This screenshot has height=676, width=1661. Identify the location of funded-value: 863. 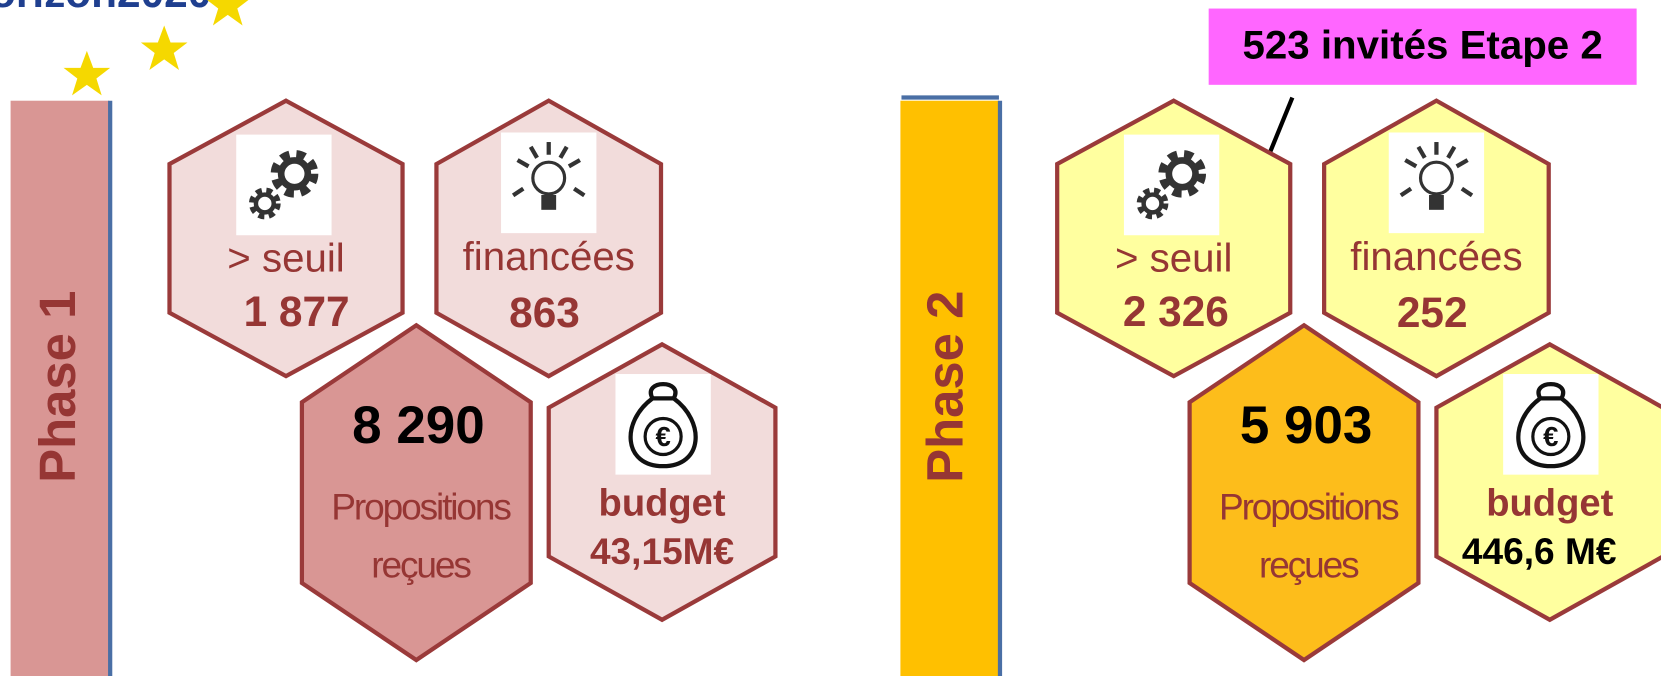
(544, 312).